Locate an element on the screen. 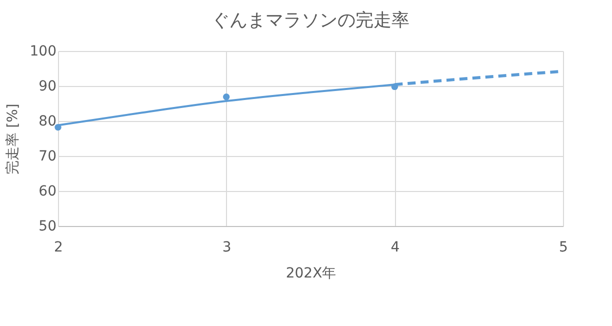  point is located at coordinates (226, 97).